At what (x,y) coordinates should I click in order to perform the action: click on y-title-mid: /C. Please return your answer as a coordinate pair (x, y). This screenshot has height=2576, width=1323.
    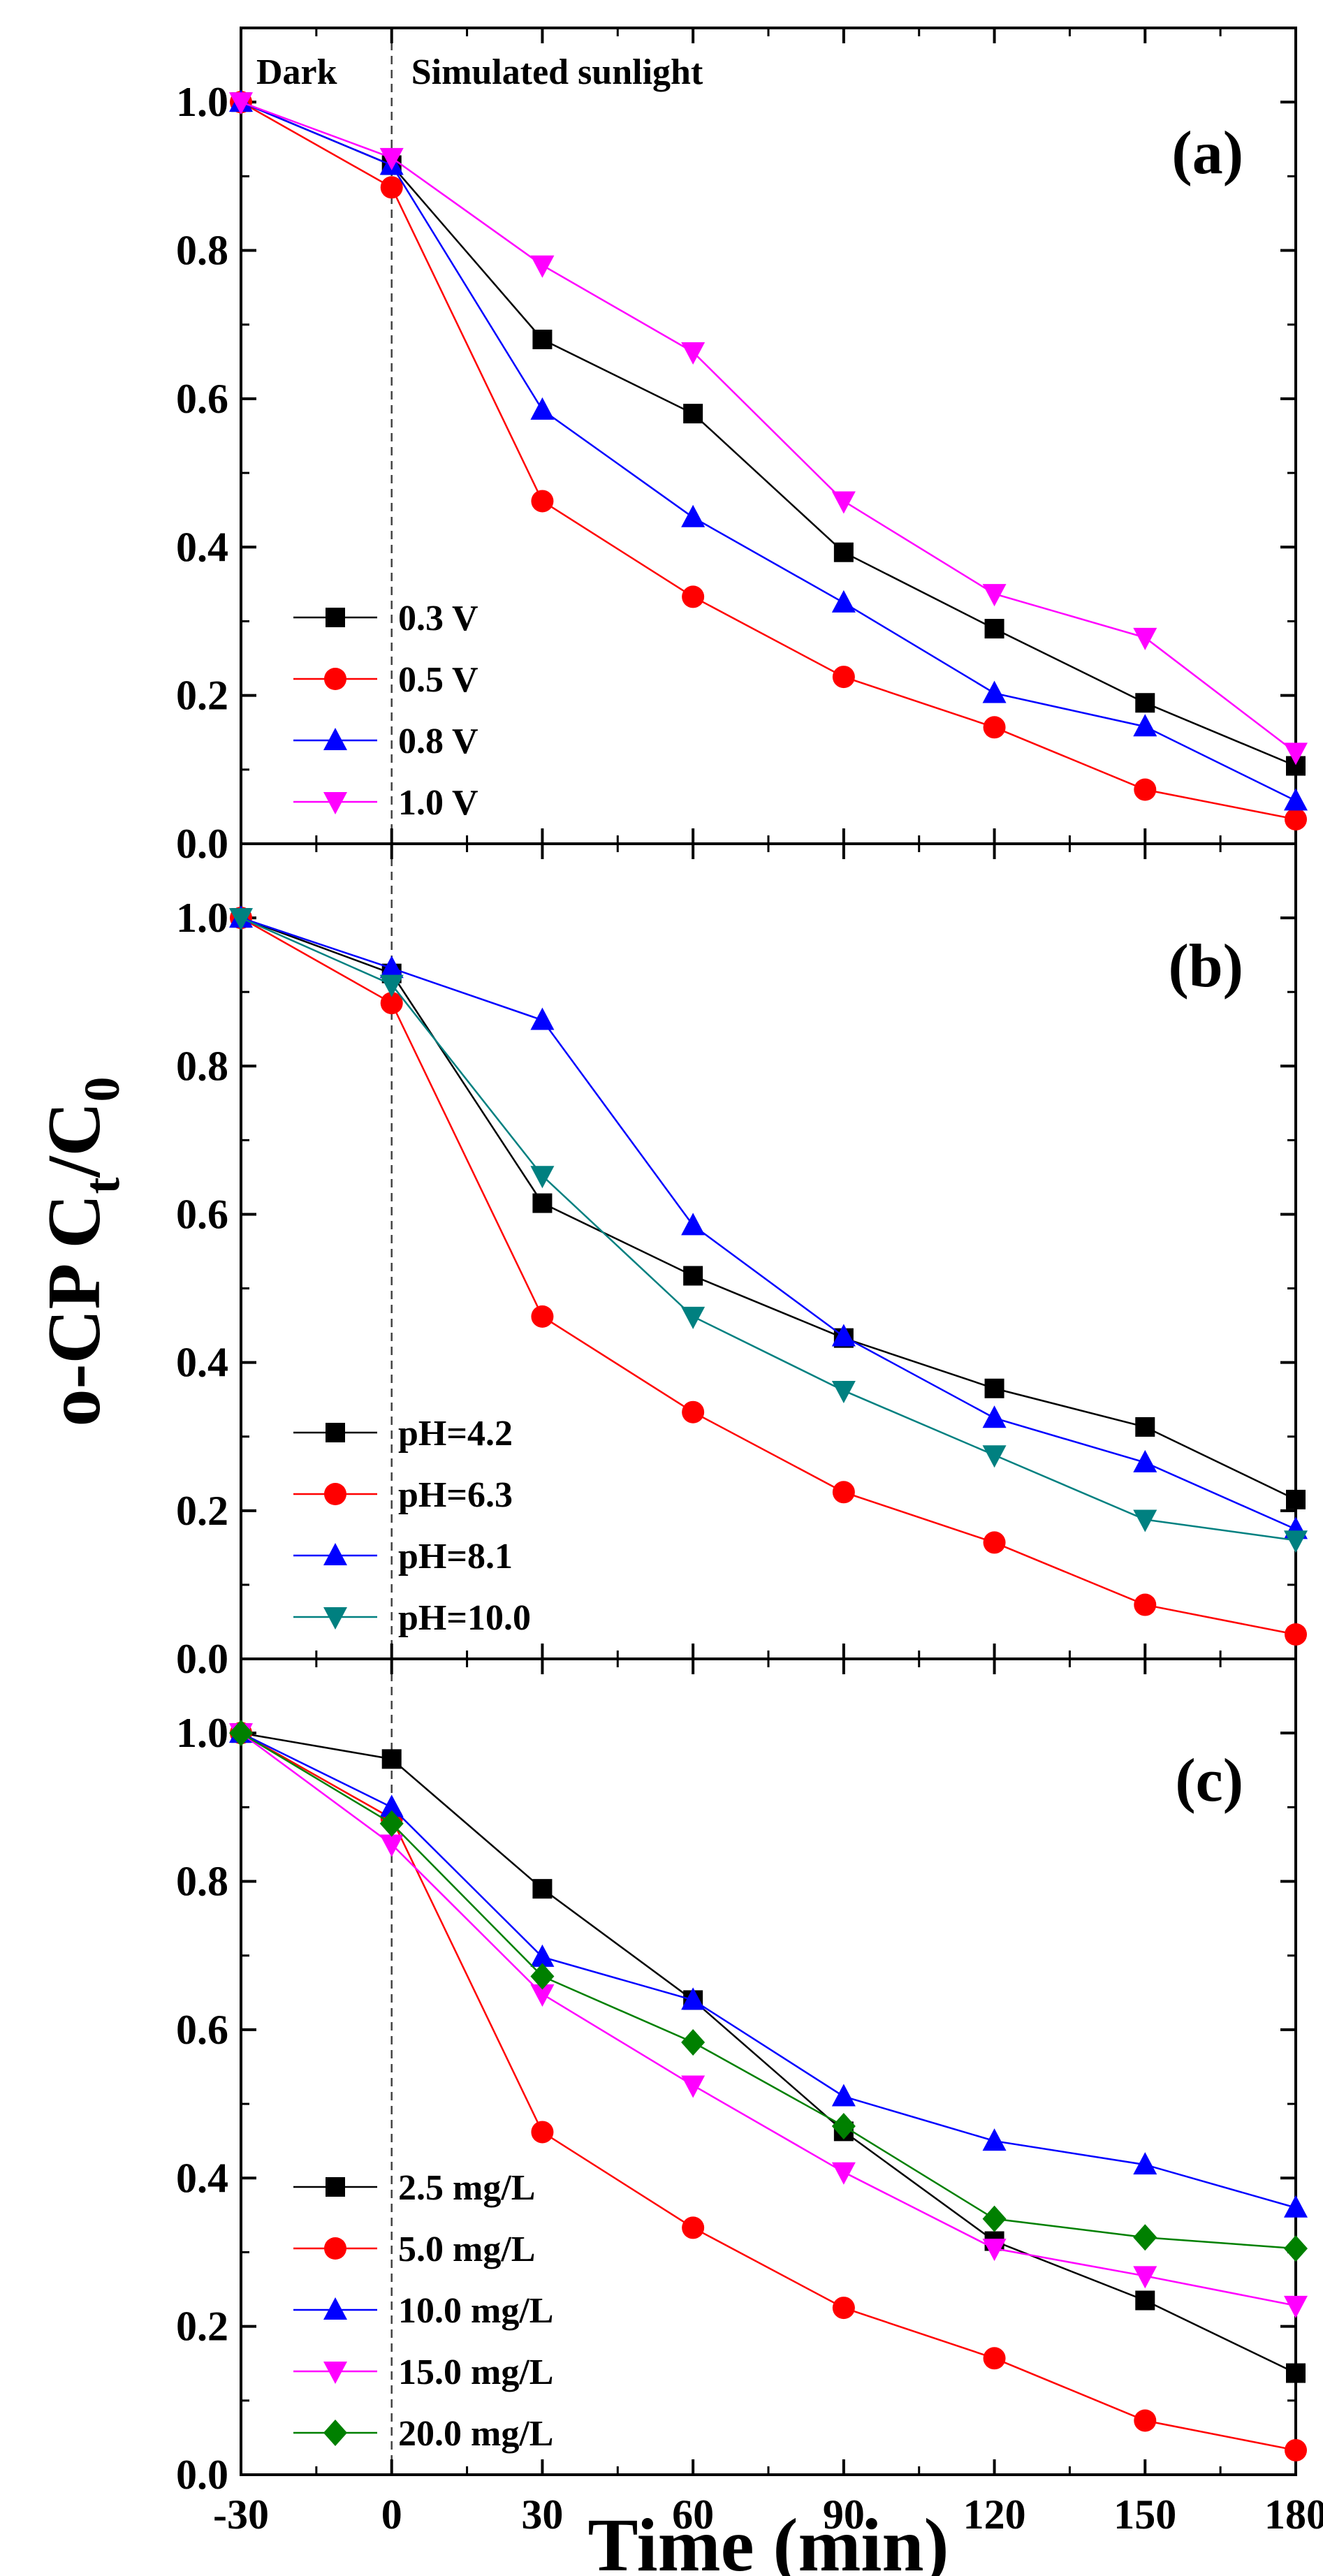
    Looking at the image, I should click on (74, 1140).